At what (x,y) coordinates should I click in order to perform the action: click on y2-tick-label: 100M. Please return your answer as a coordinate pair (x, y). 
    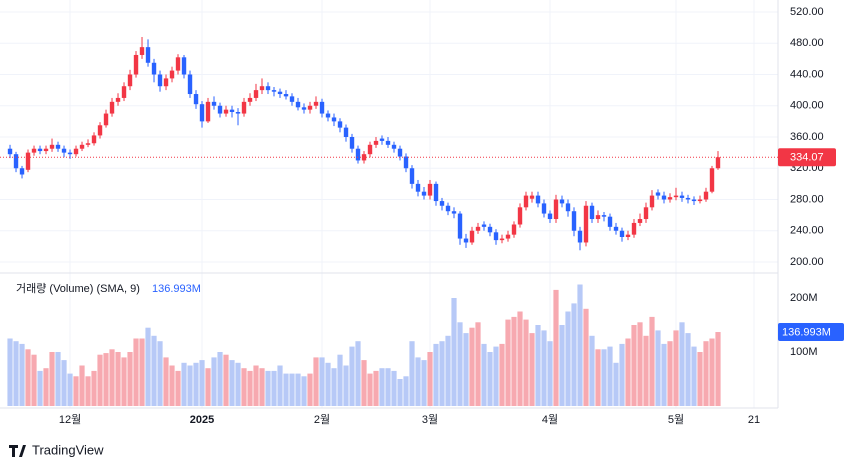
    Looking at the image, I should click on (804, 352).